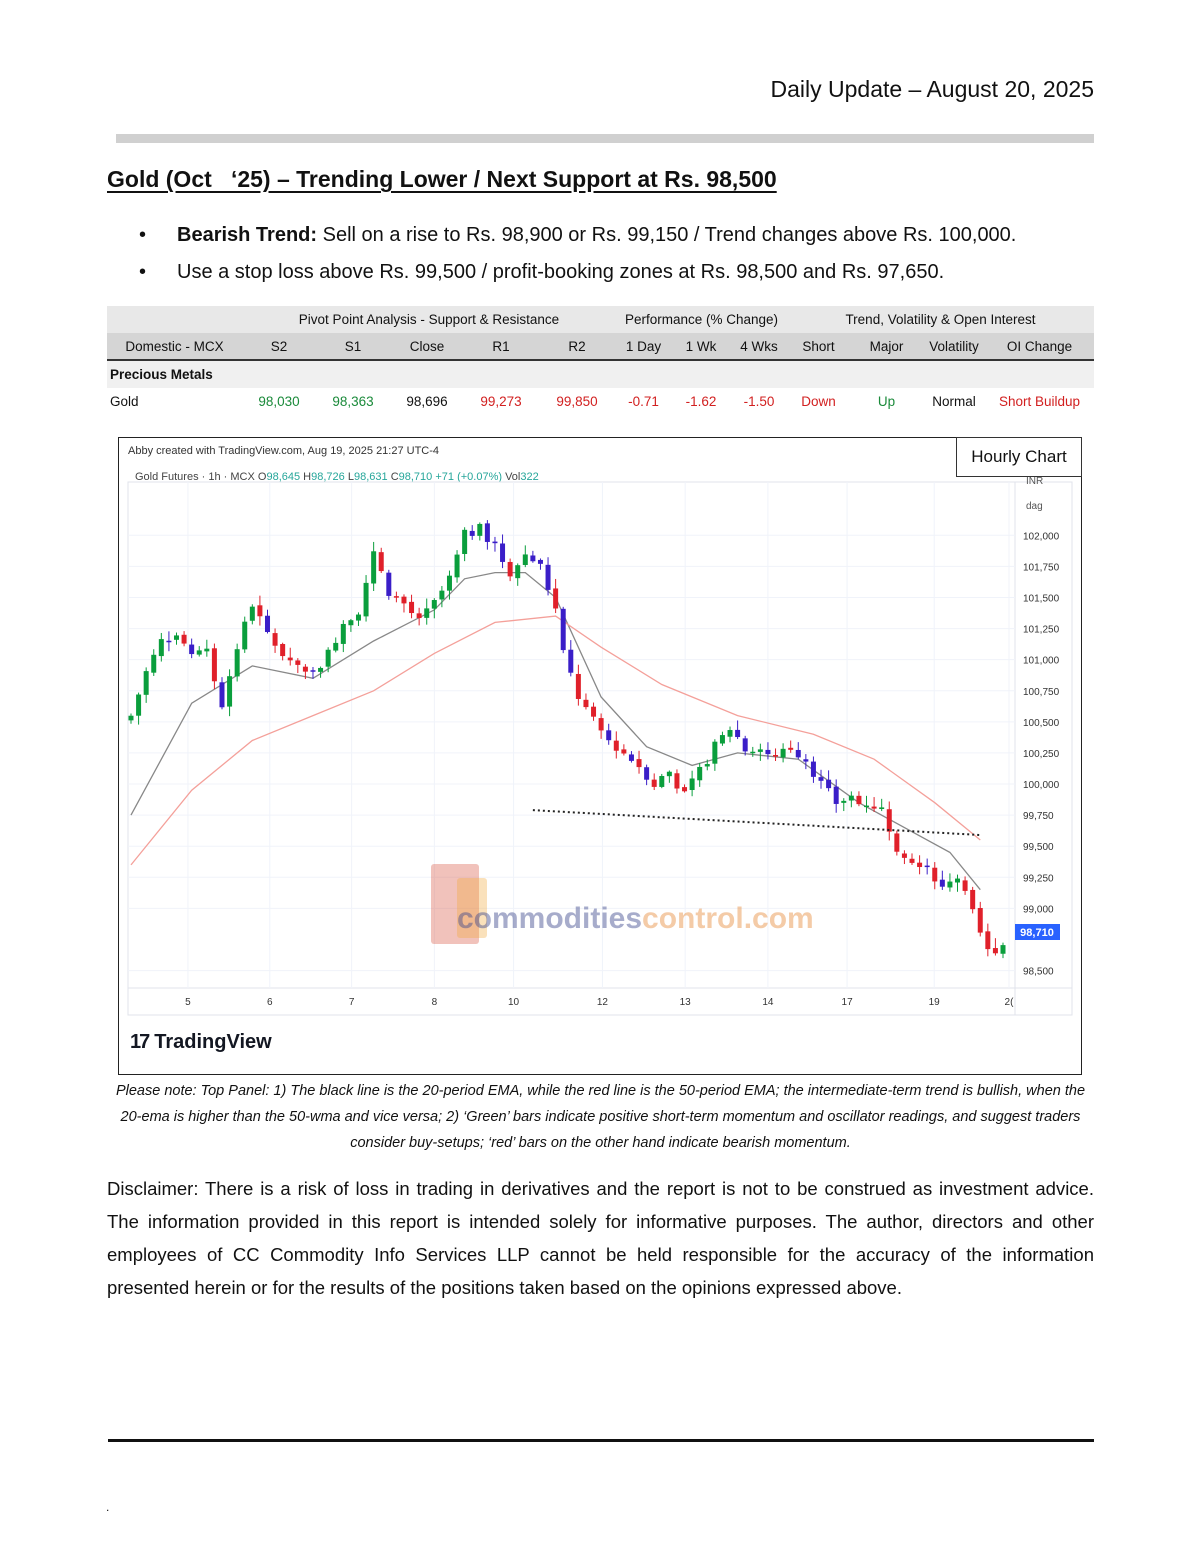  I want to click on y-tick-label: 101,750, so click(1041, 567).